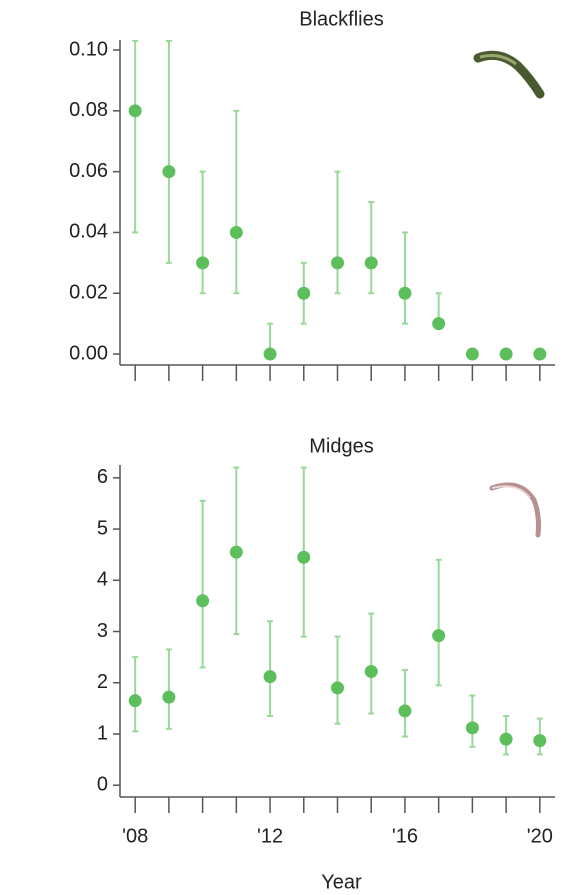 Image resolution: width=587 pixels, height=895 pixels. I want to click on y-tick-label: 3, so click(102, 631).